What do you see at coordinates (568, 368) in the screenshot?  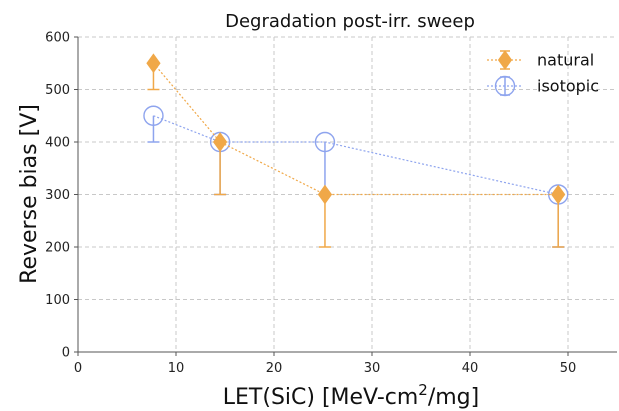 I see `x-tick-label: 50` at bounding box center [568, 368].